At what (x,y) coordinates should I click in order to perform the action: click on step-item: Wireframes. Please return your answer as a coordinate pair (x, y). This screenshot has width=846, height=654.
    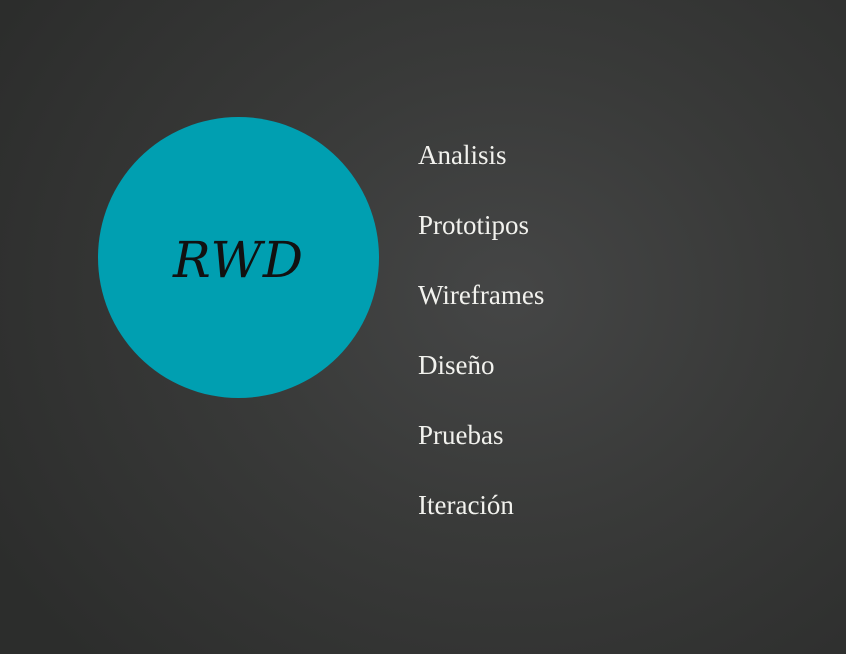
    Looking at the image, I should click on (481, 295).